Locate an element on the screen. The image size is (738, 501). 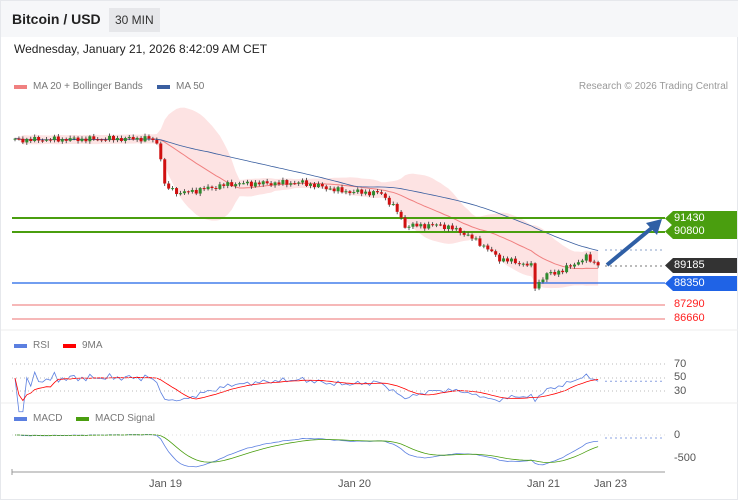
support-2-label: 86660 is located at coordinates (689, 318).